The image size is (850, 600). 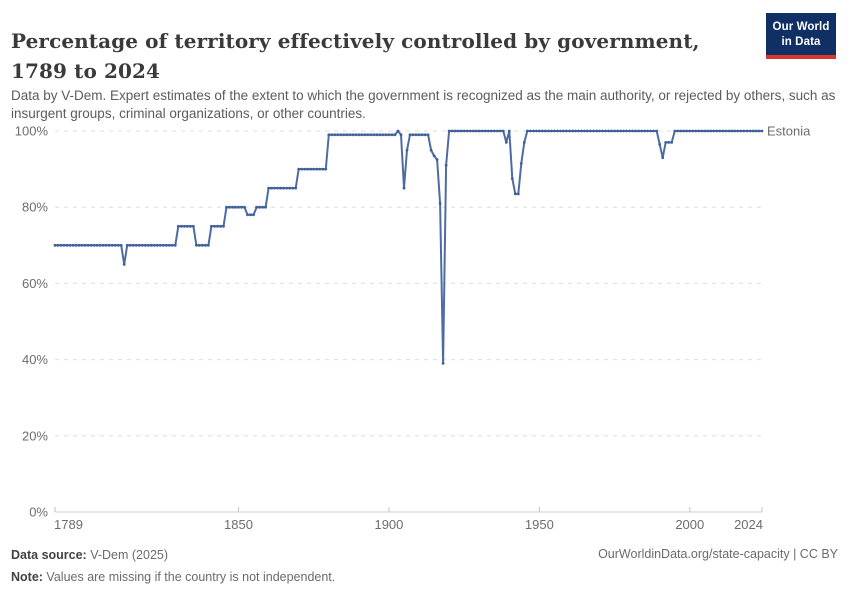 I want to click on data-point-1920, so click(x=449, y=131).